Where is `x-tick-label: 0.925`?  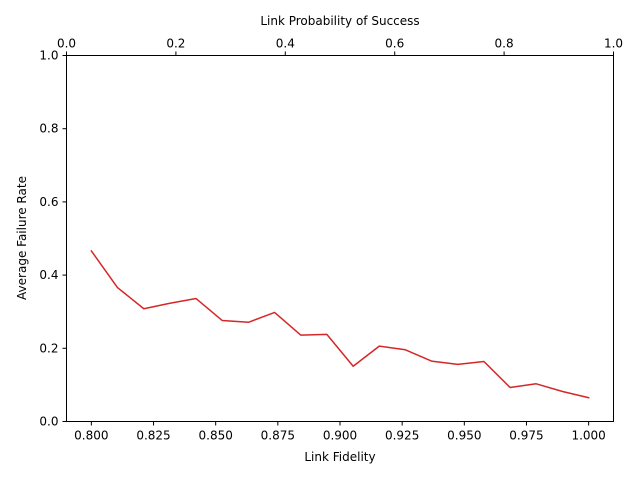
x-tick-label: 0.925 is located at coordinates (402, 436).